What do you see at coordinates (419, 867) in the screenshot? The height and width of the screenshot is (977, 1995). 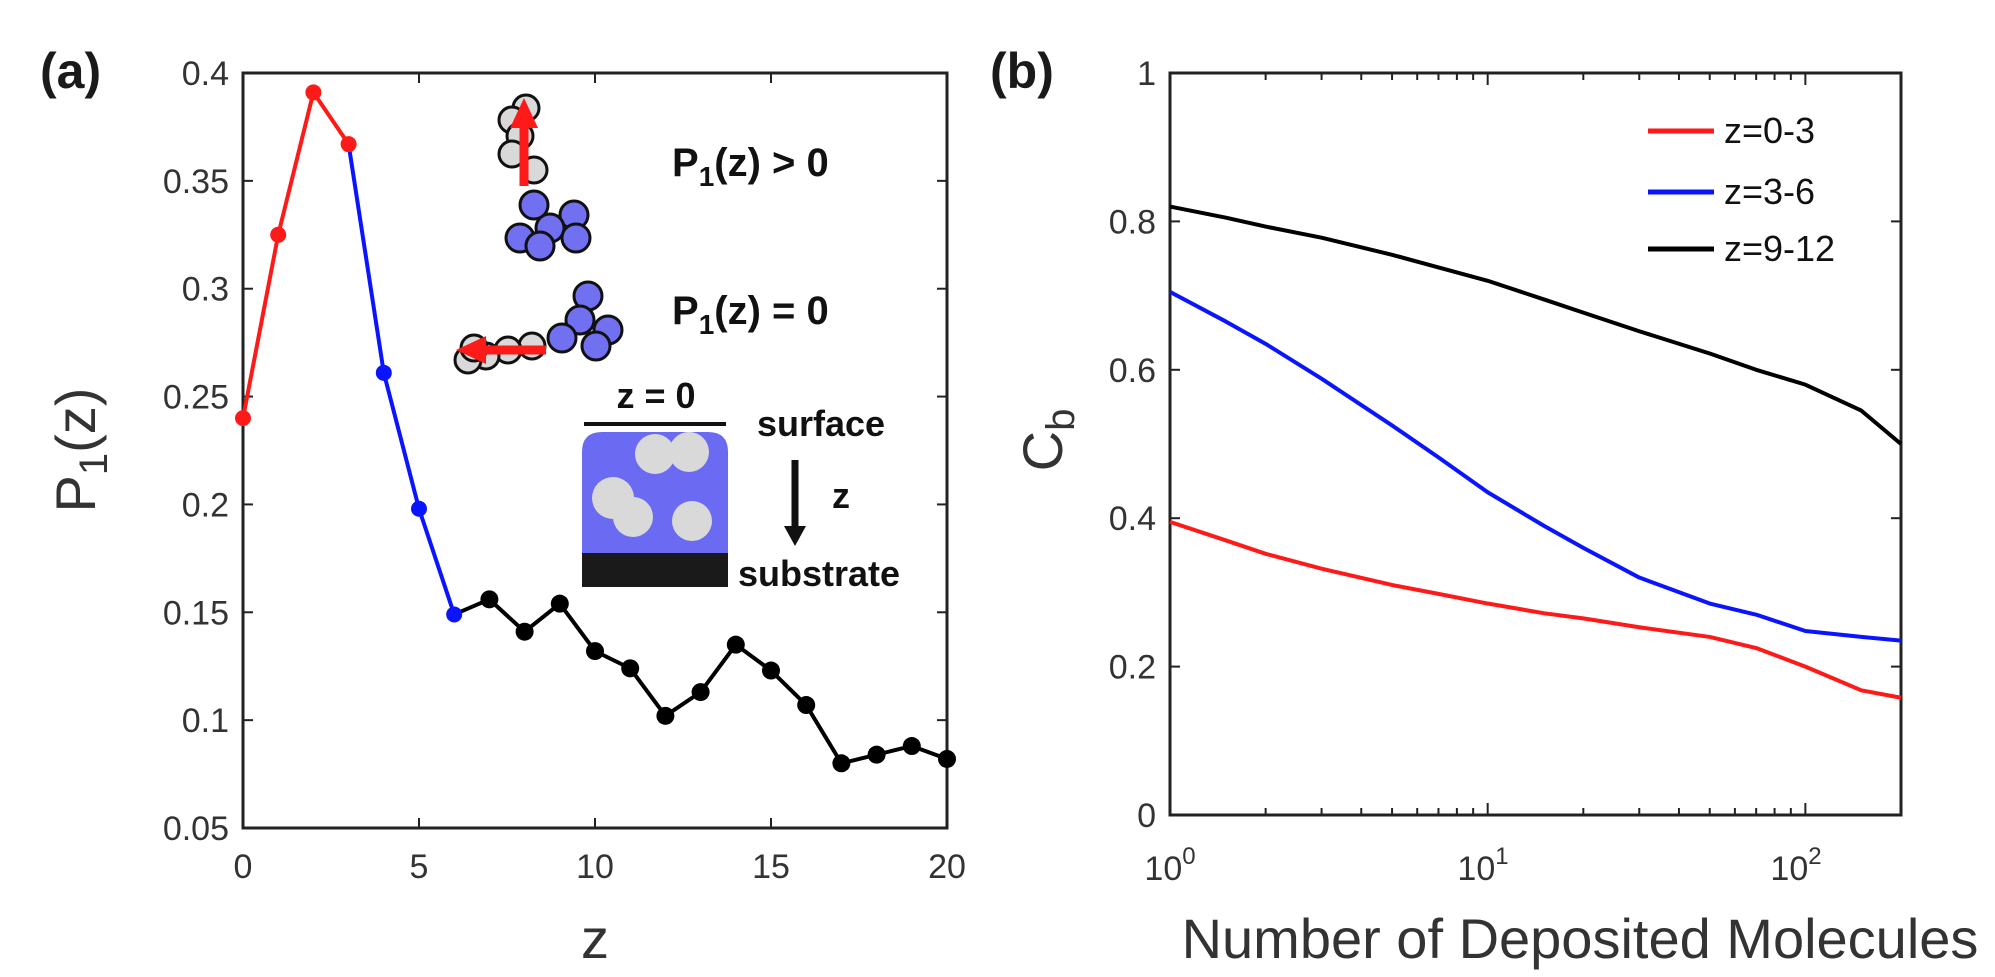 I see `x-tick-label: 5` at bounding box center [419, 867].